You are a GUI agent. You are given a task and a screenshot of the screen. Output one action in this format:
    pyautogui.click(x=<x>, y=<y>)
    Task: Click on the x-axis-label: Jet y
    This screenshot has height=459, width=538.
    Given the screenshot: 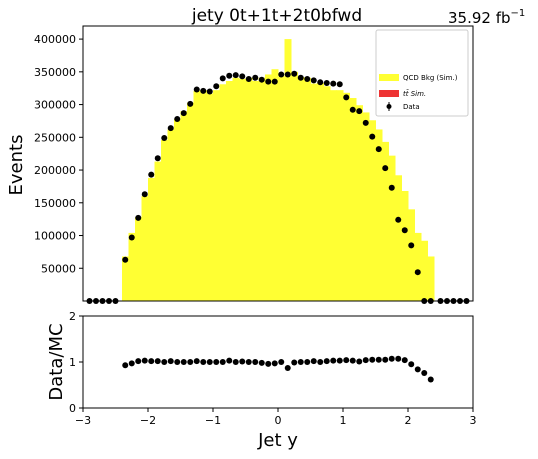 What is the action you would take?
    pyautogui.click(x=277, y=440)
    